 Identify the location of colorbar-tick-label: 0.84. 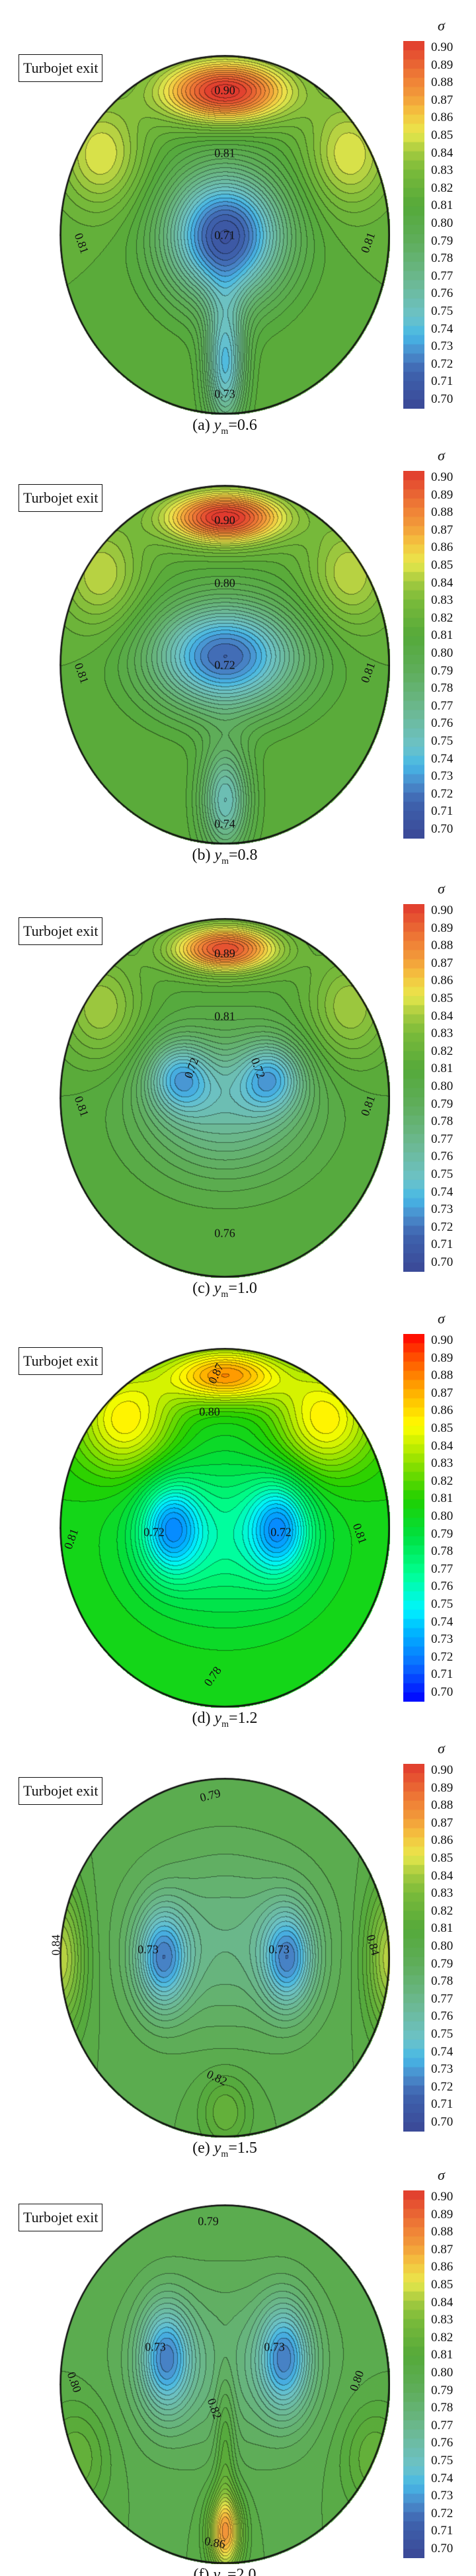
(442, 2302).